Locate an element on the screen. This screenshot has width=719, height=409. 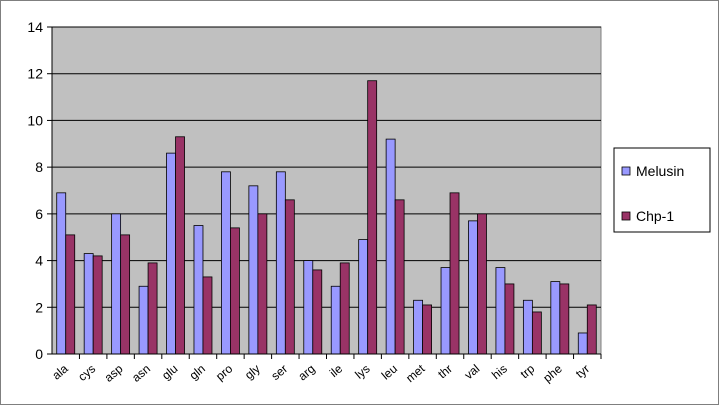
legend-swatch-chp1 is located at coordinates (626, 216).